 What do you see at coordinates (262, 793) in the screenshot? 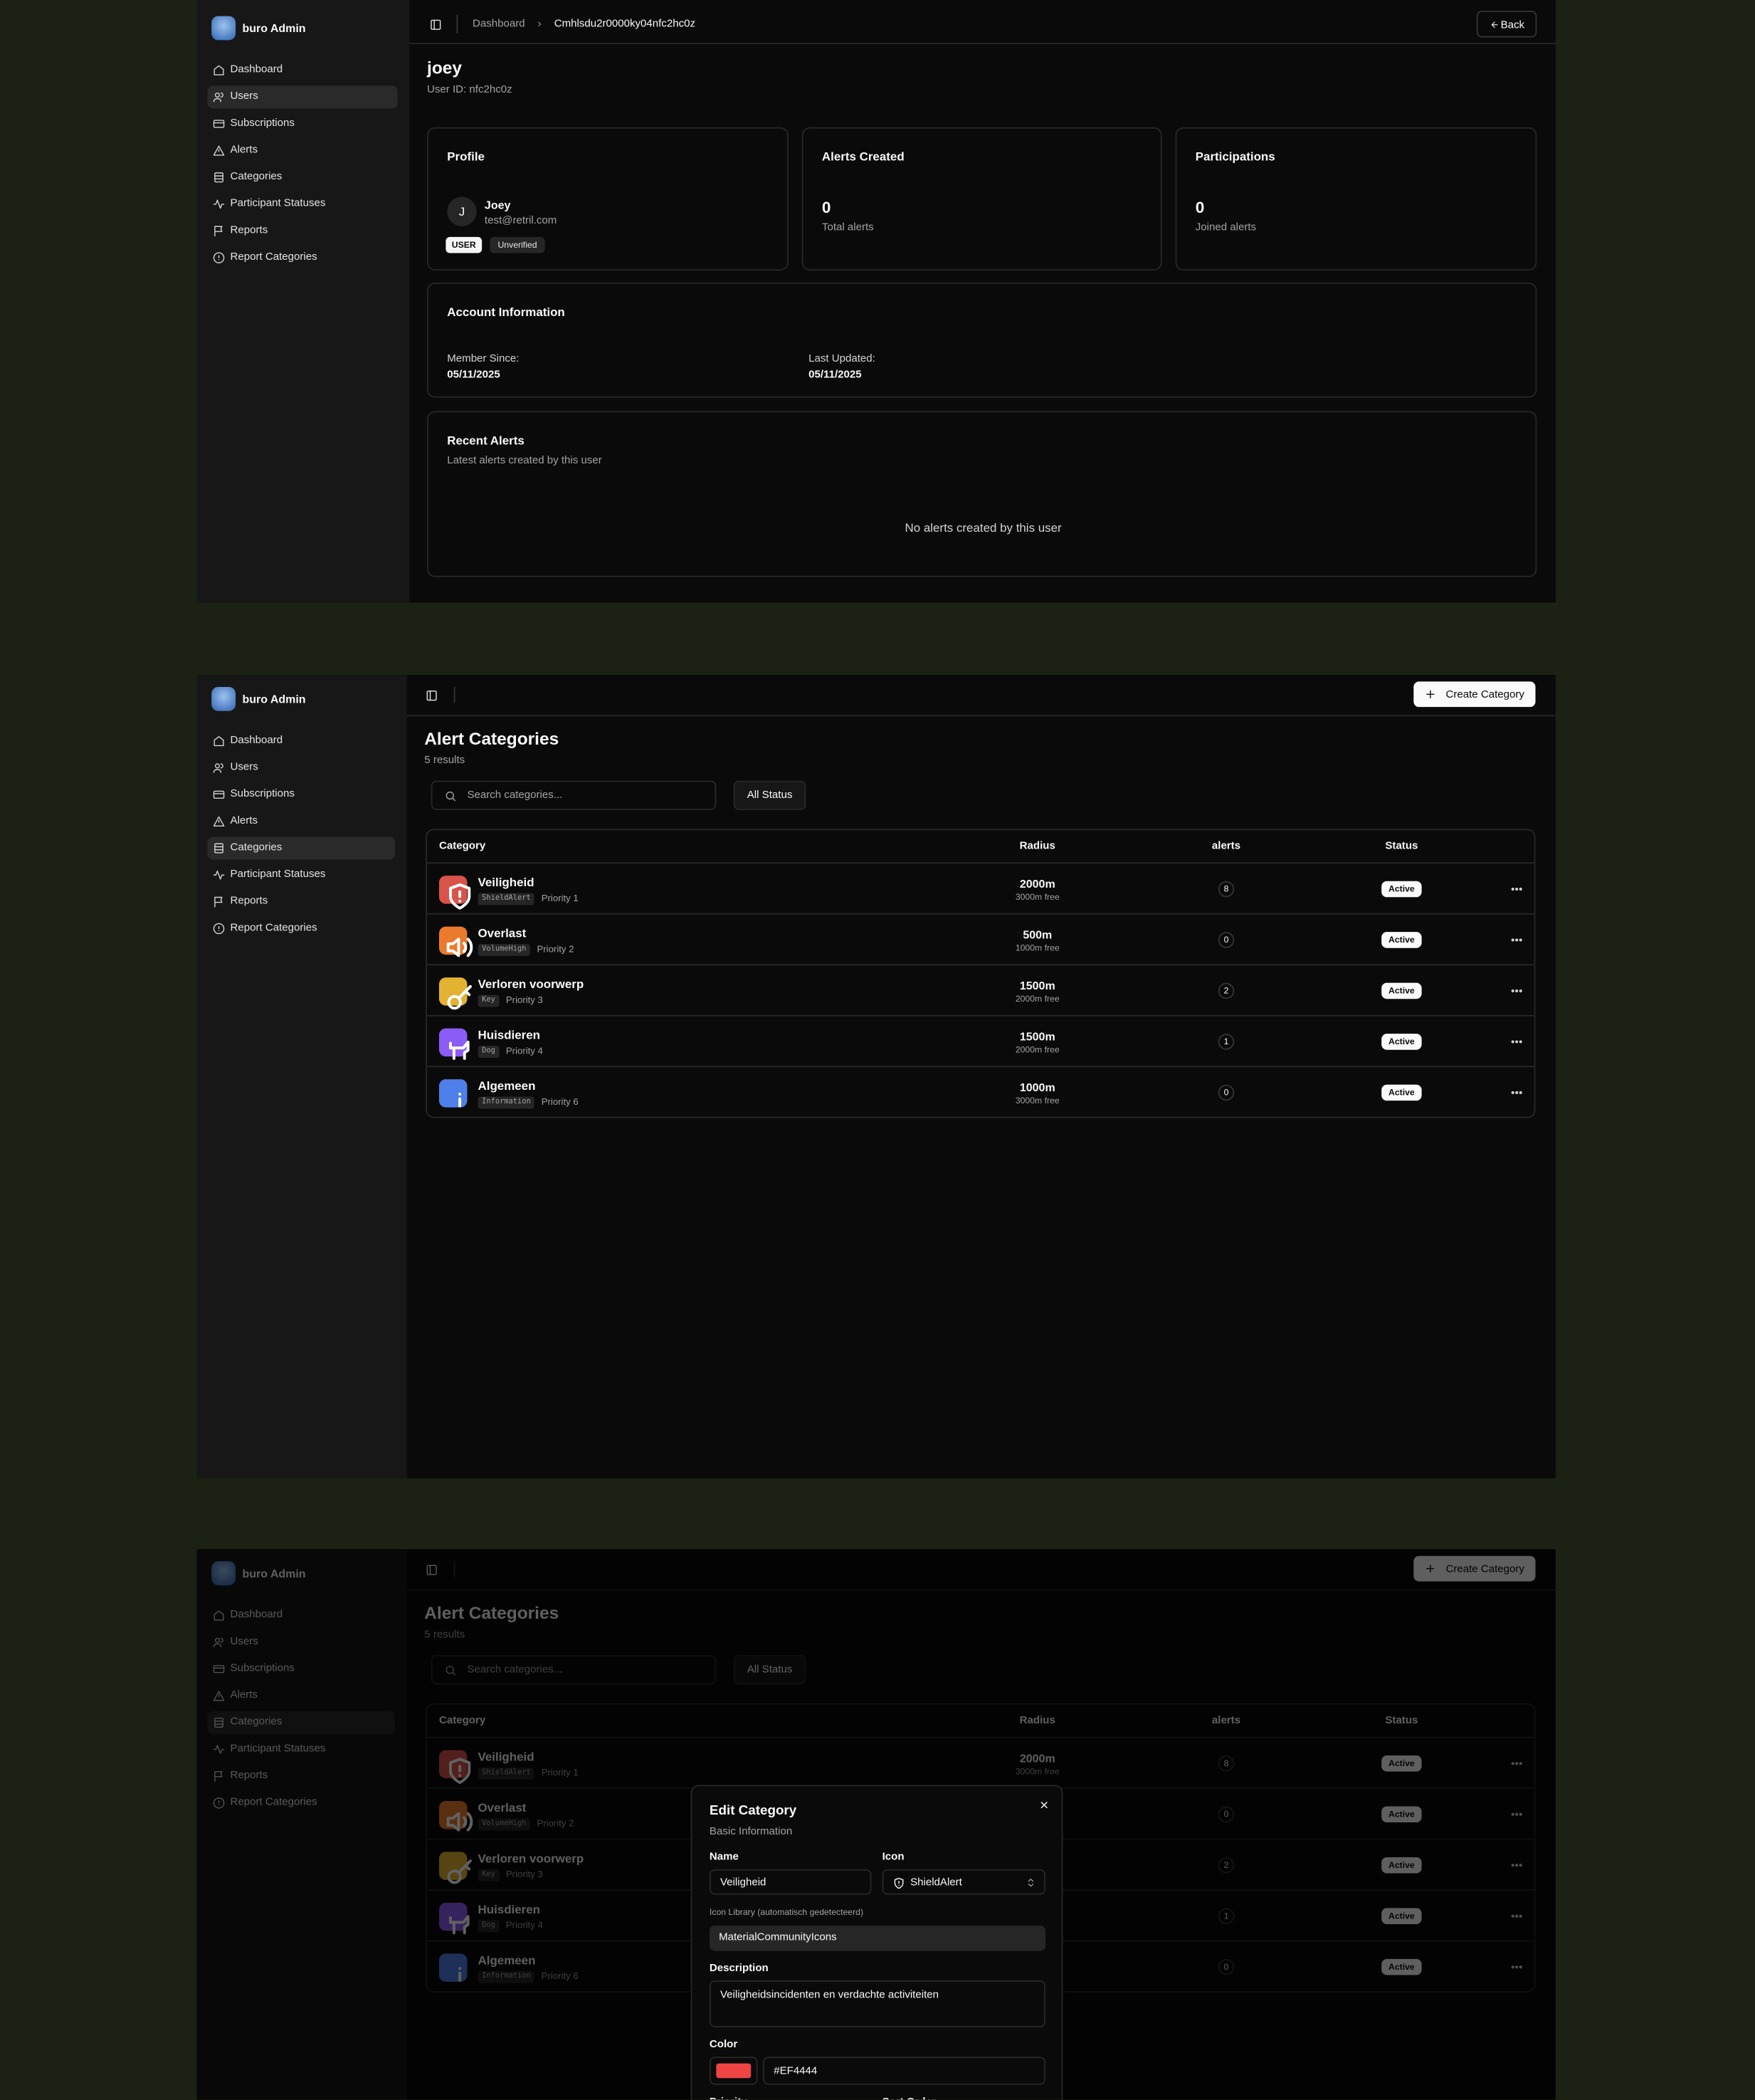
I see `nav-label: Subscriptions` at bounding box center [262, 793].